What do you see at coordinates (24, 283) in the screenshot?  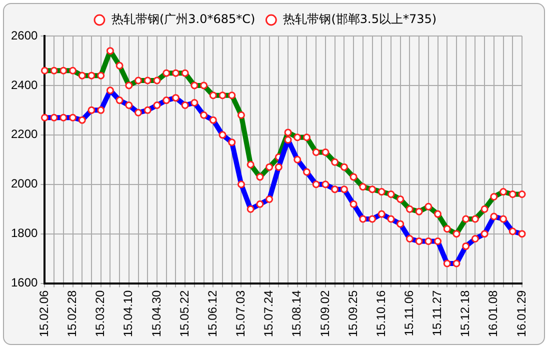 I see `y-tick-label: 1600` at bounding box center [24, 283].